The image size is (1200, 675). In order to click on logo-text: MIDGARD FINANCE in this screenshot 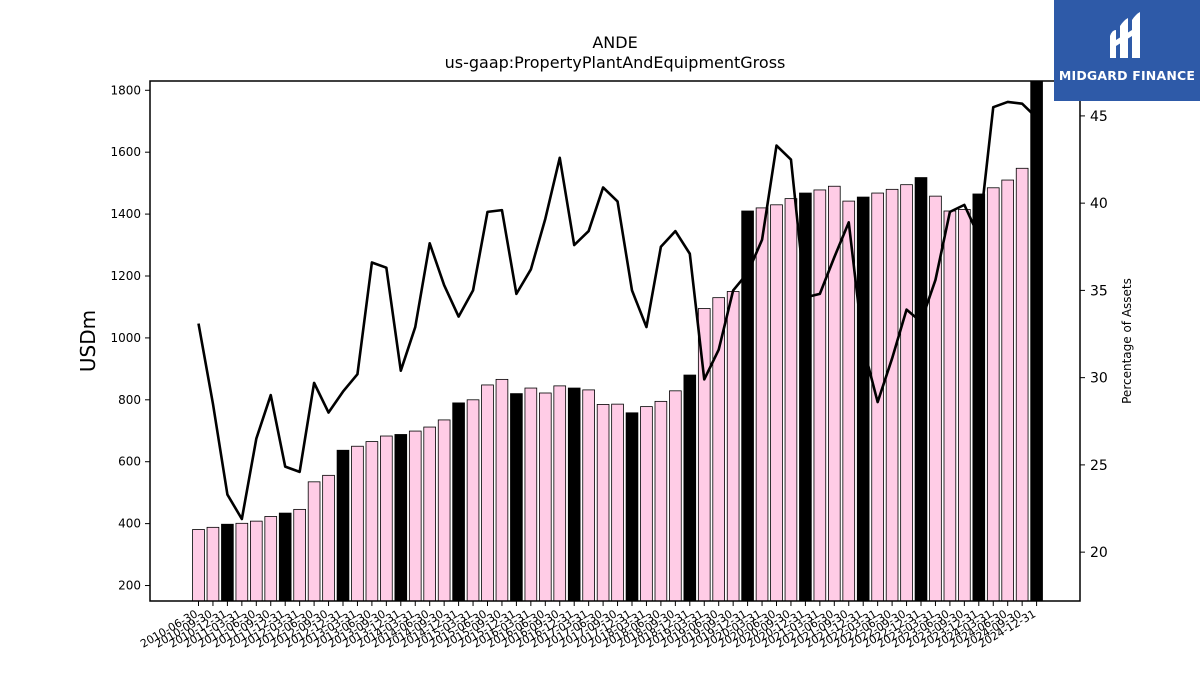, I will do `click(1127, 75)`.